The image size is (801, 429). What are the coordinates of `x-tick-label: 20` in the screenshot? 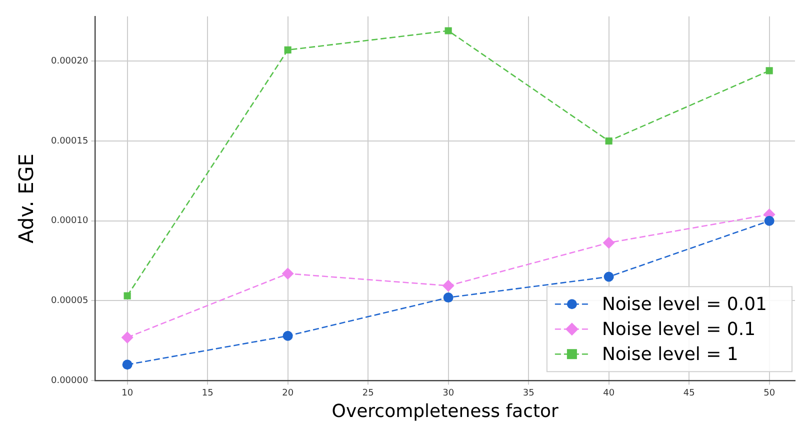 It's located at (288, 393).